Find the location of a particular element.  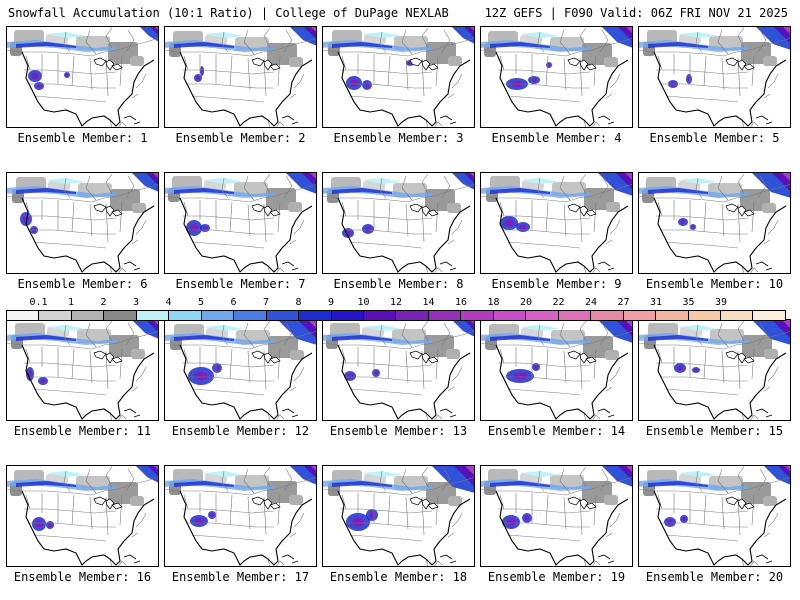

color-scale-label: 5 is located at coordinates (201, 302).